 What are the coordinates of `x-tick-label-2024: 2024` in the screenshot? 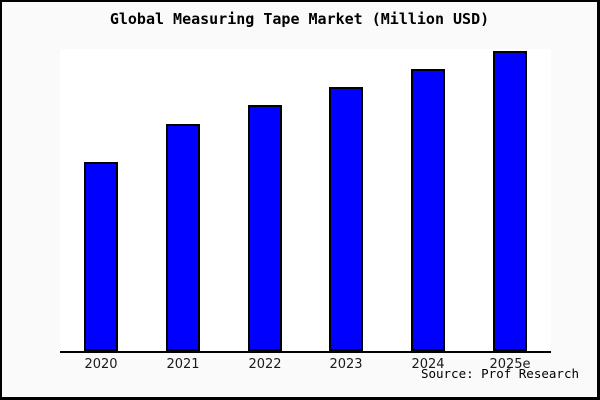 It's located at (428, 364).